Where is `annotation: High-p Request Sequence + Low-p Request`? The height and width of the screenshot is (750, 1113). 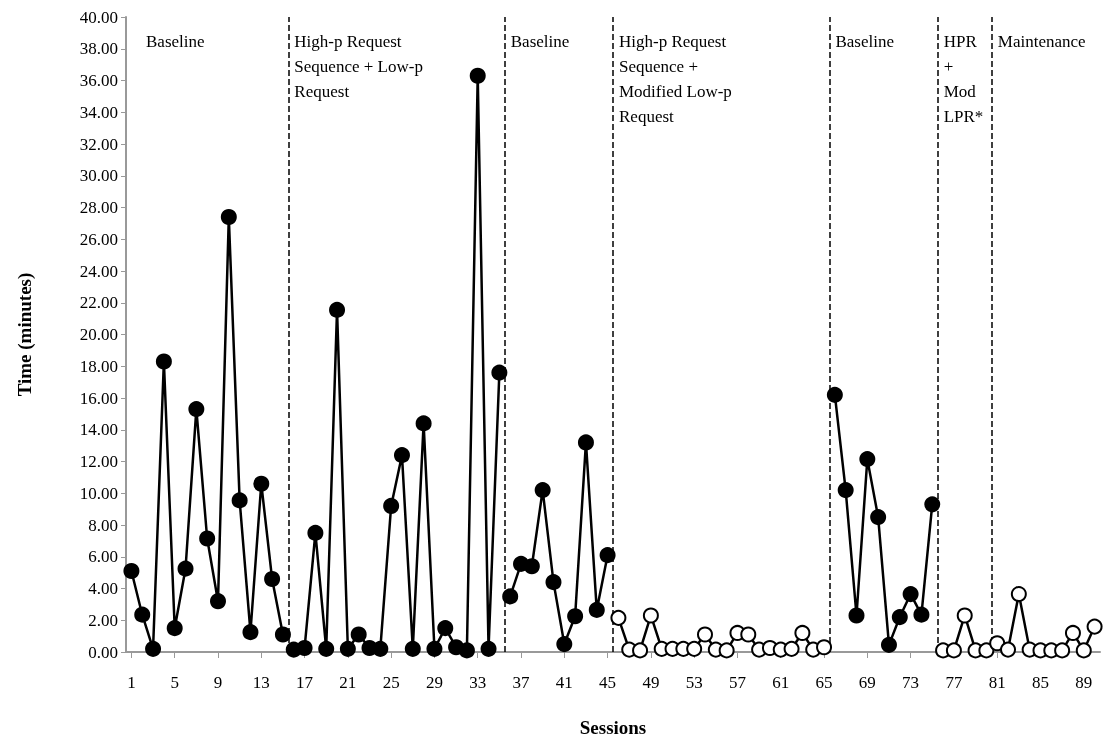 annotation: High-p Request Sequence + Low-p Request is located at coordinates (358, 66).